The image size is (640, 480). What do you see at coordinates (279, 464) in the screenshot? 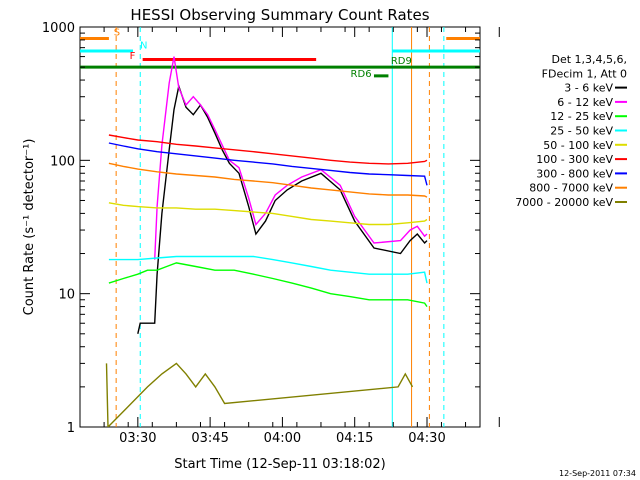
I see `x-axis-label: Start Time (12-Sep-11 03:18:02)` at bounding box center [279, 464].